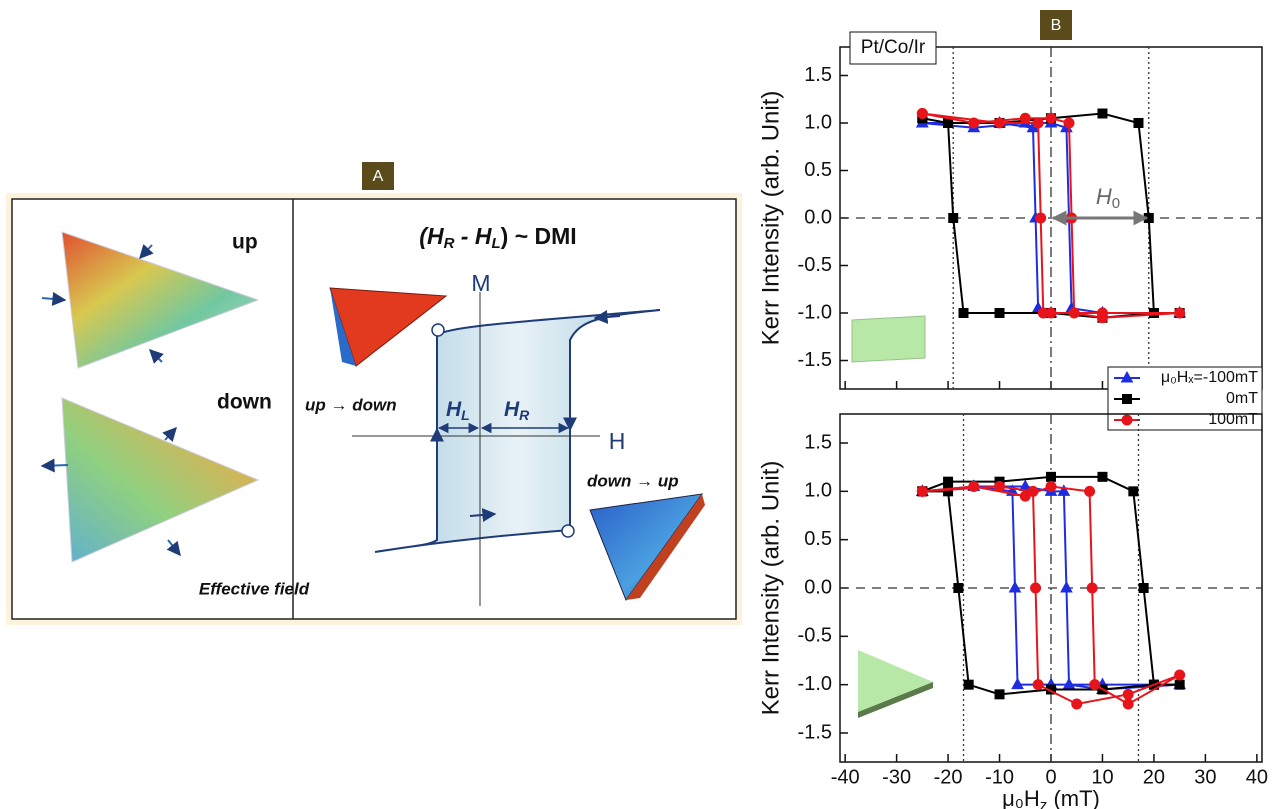  What do you see at coordinates (438, 330) in the screenshot?
I see `loop-point` at bounding box center [438, 330].